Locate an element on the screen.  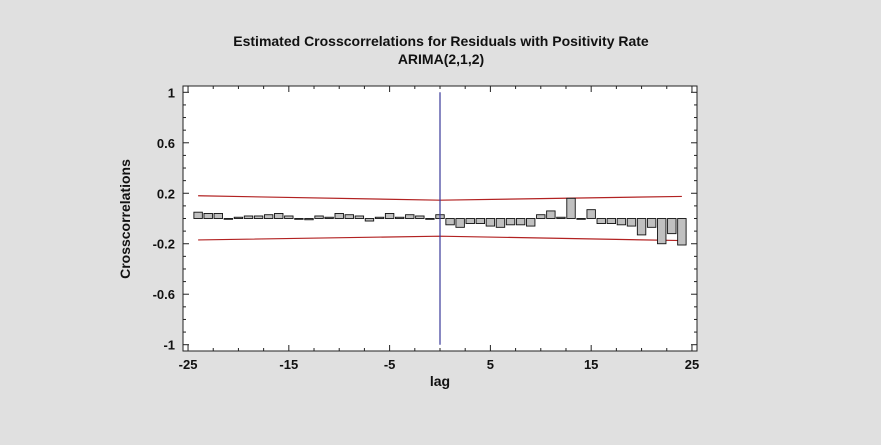
x-axis-label: lag is located at coordinates (440, 381).